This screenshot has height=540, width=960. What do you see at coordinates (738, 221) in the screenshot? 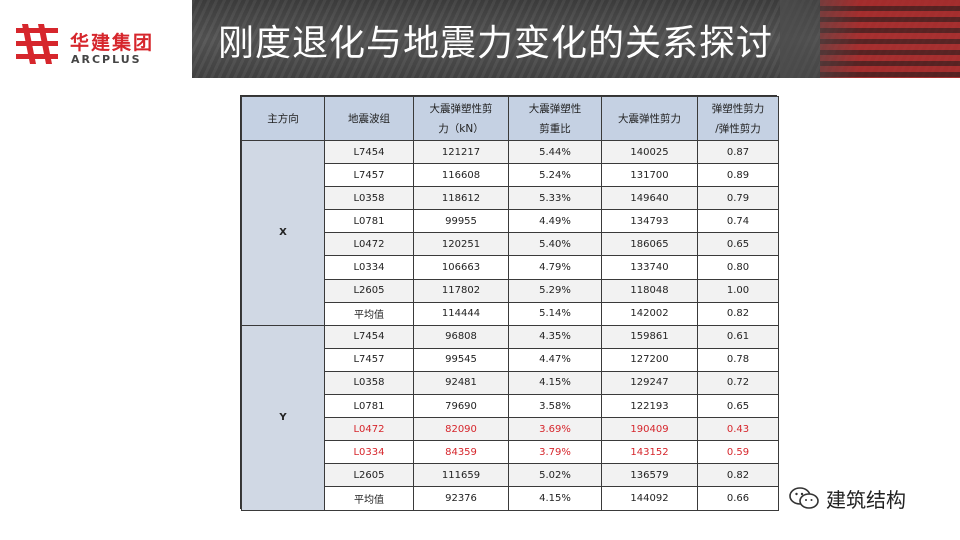
I see `shear-ratio-cell: 0.74` at bounding box center [738, 221].